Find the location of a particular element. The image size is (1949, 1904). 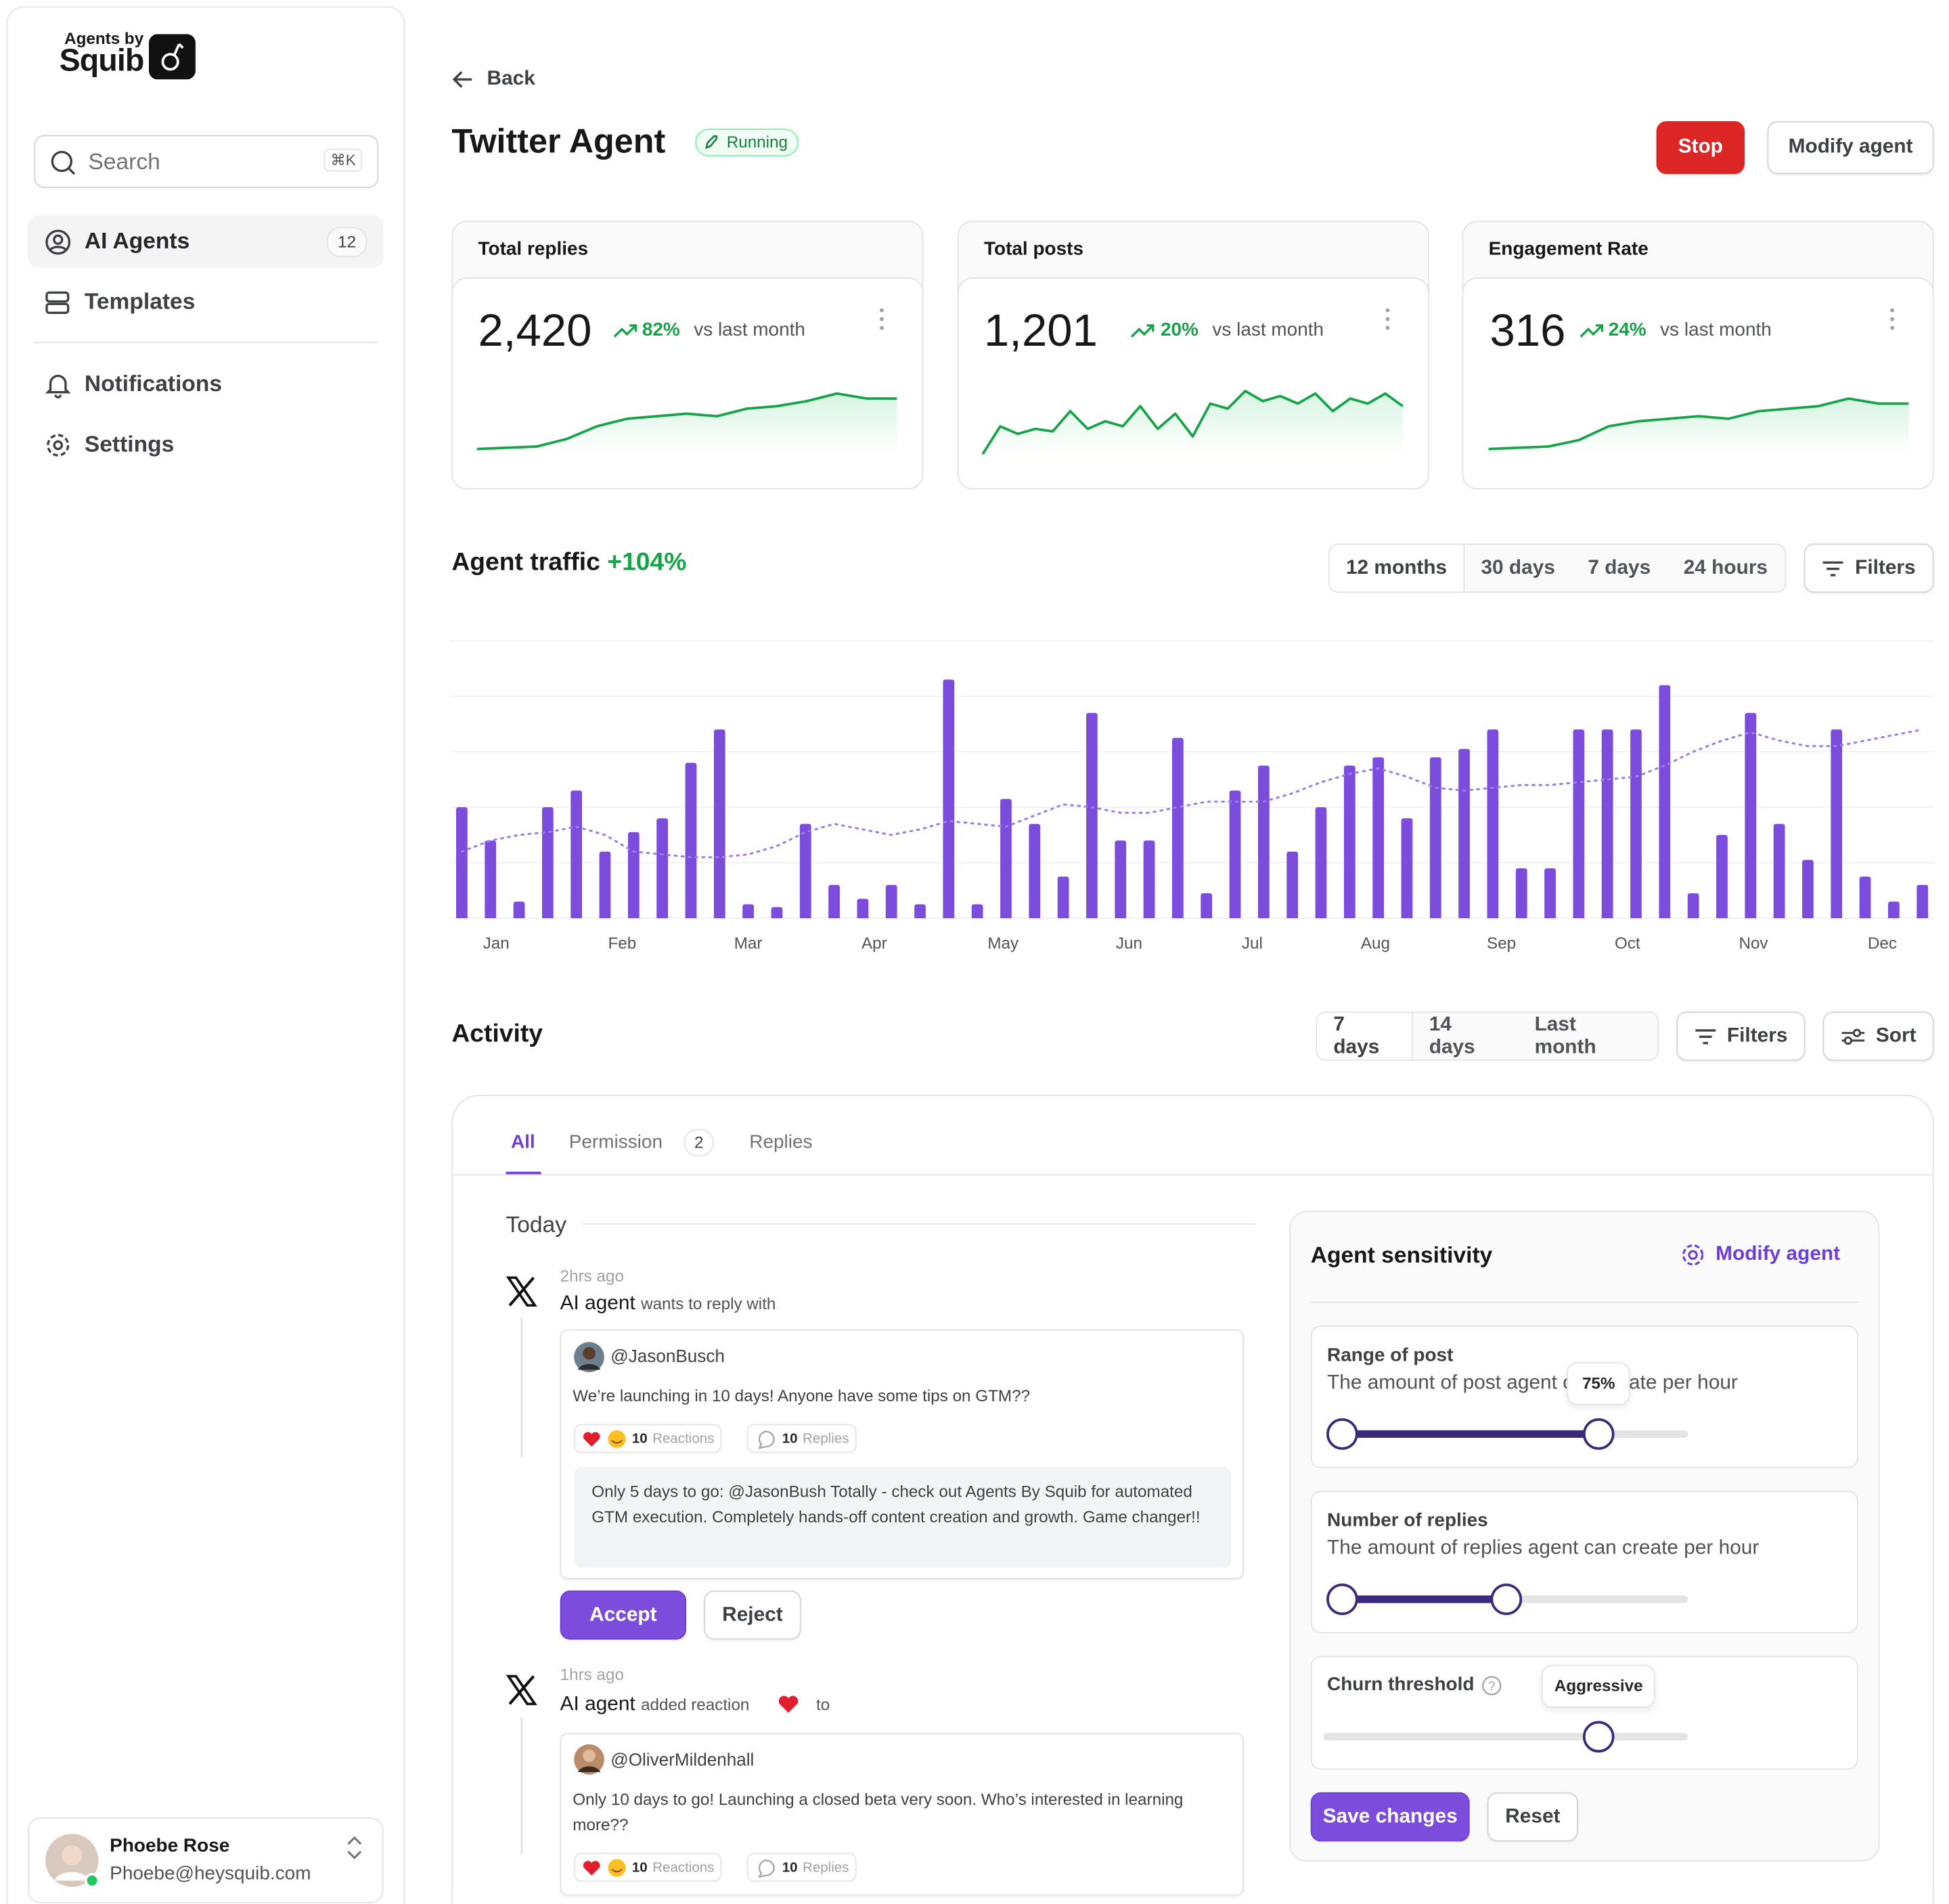

card-change: 82% is located at coordinates (661, 330).